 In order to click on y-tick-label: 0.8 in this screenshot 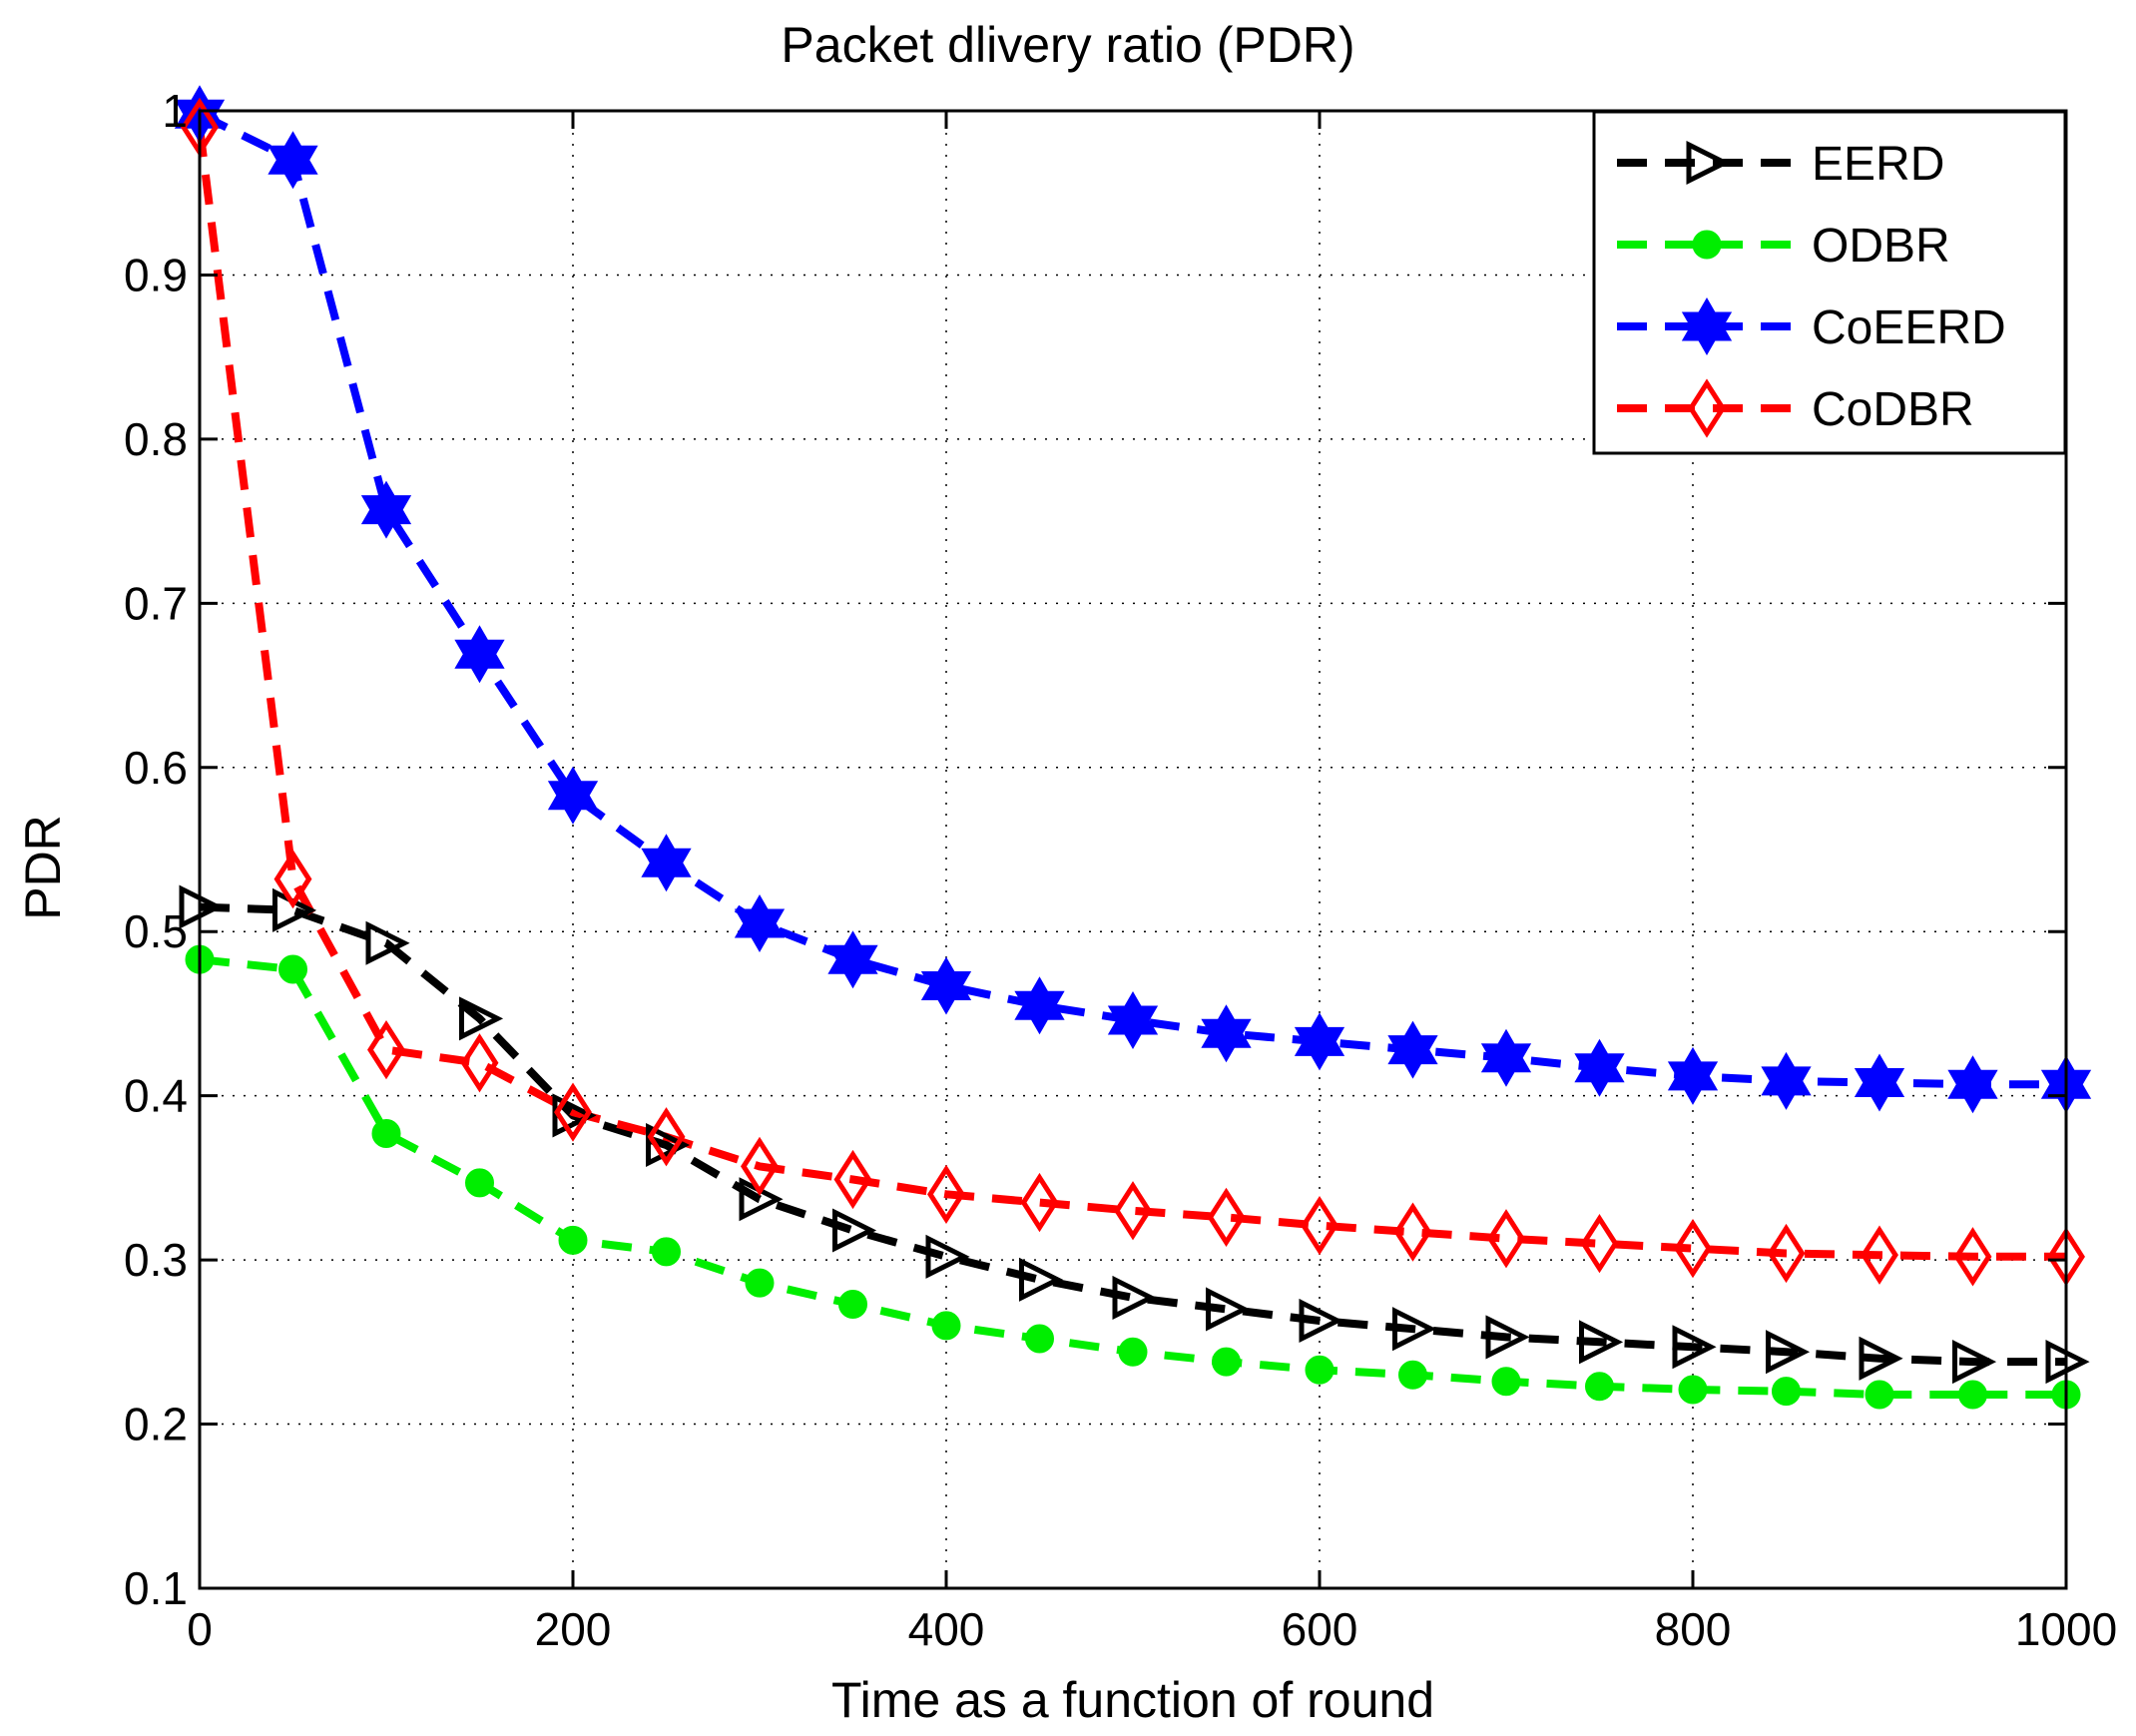, I will do `click(156, 439)`.